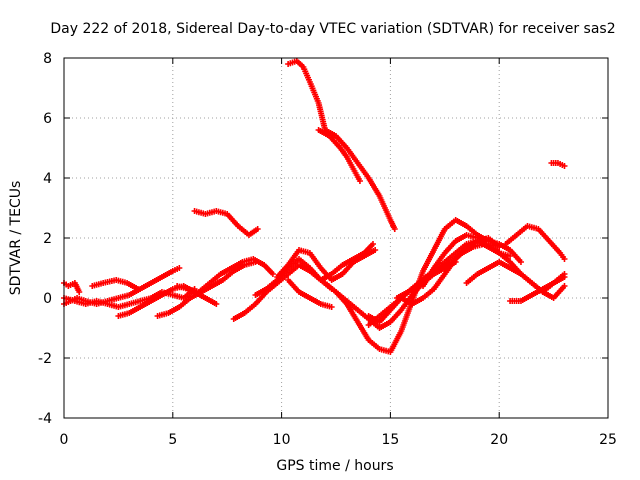  Describe the element at coordinates (47, 119) in the screenshot. I see `y-tick-label: 6` at that location.